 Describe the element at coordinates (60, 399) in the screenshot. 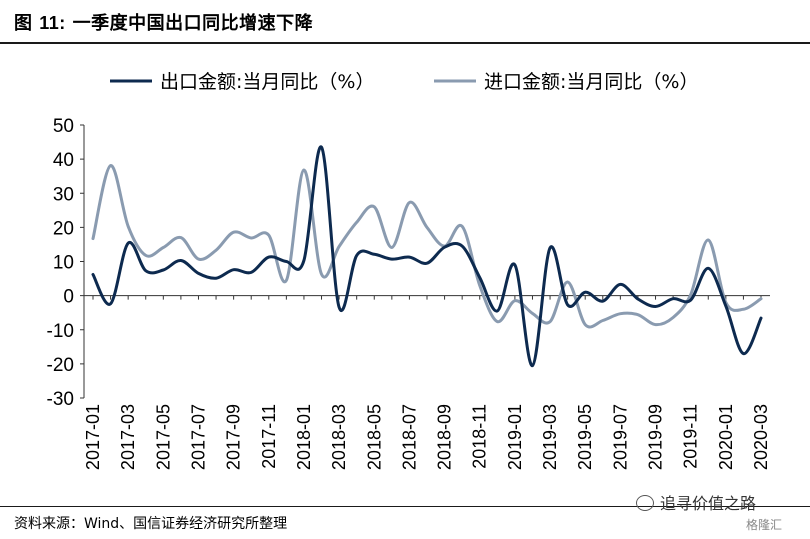

I see `y-tick-label: -30` at that location.